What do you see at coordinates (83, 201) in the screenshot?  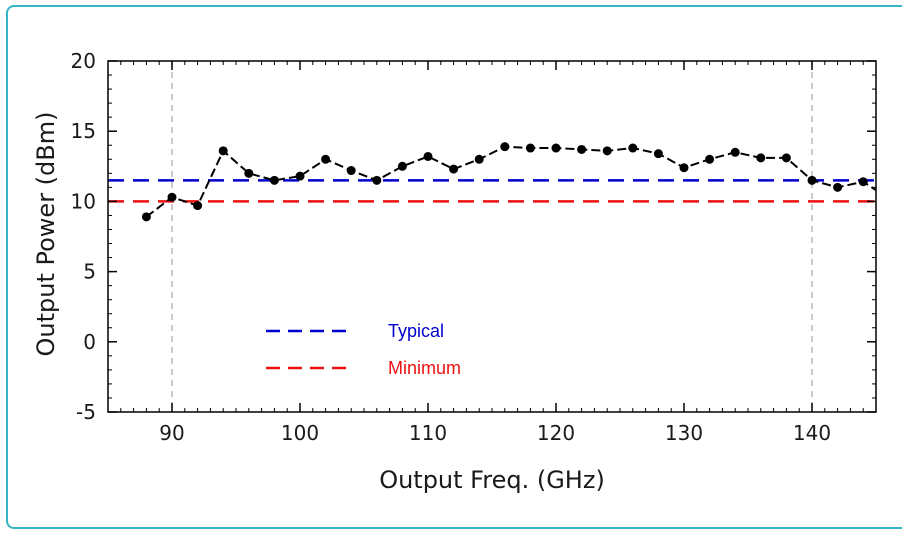 I see `y-tick-label: 10` at bounding box center [83, 201].